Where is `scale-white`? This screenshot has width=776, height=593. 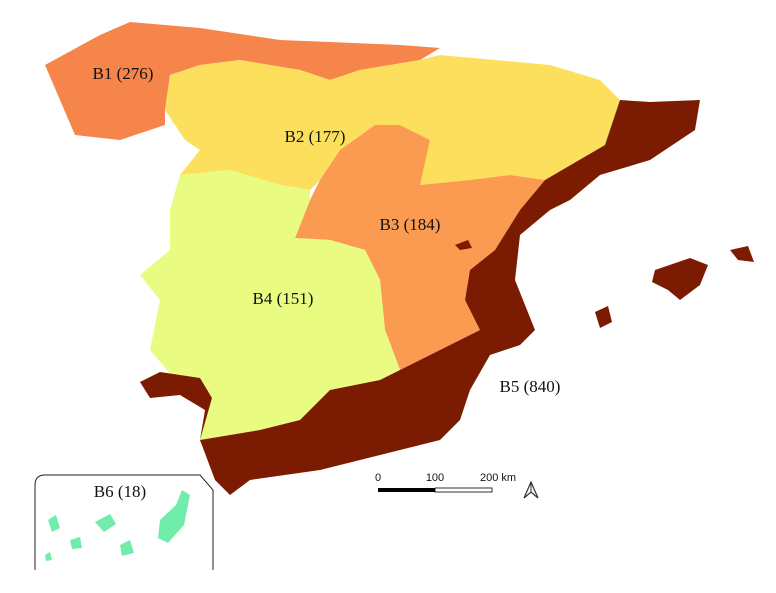
scale-white is located at coordinates (463, 490).